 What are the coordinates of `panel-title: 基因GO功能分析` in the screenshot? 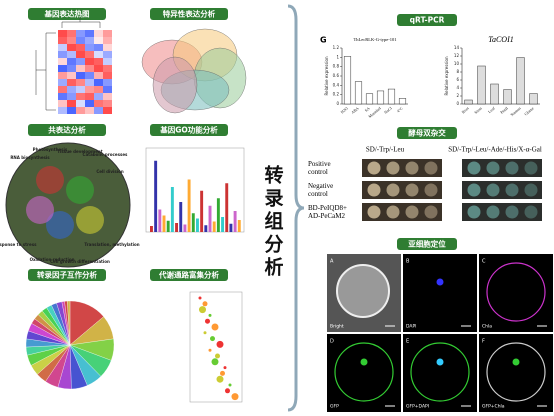 It's located at (188, 130).